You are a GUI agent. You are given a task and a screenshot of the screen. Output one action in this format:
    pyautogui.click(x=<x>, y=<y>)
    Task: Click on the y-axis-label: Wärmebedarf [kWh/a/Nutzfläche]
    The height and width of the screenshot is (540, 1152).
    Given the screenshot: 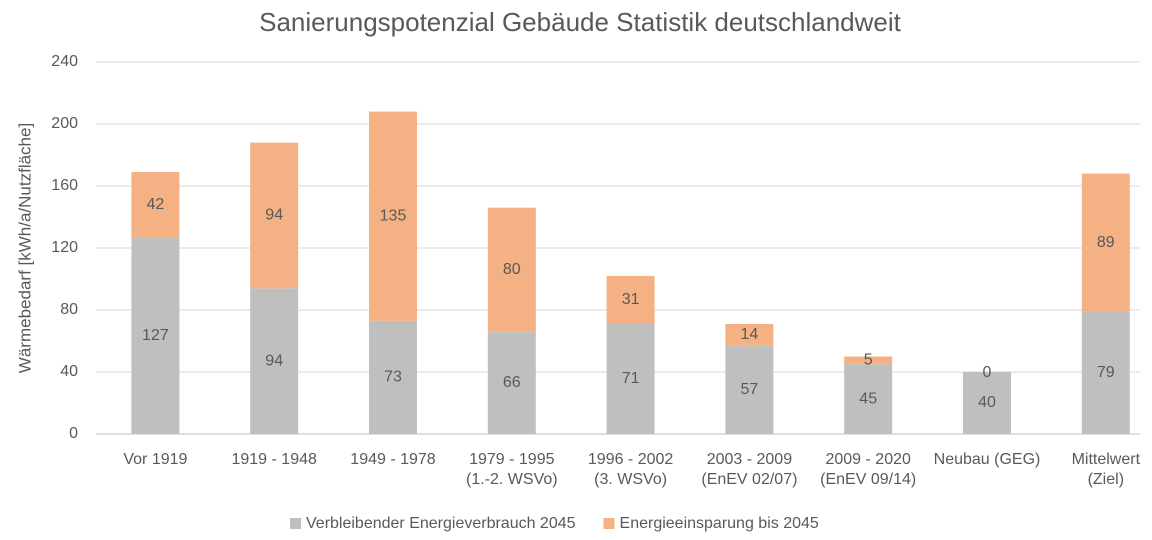 What is the action you would take?
    pyautogui.click(x=24, y=248)
    